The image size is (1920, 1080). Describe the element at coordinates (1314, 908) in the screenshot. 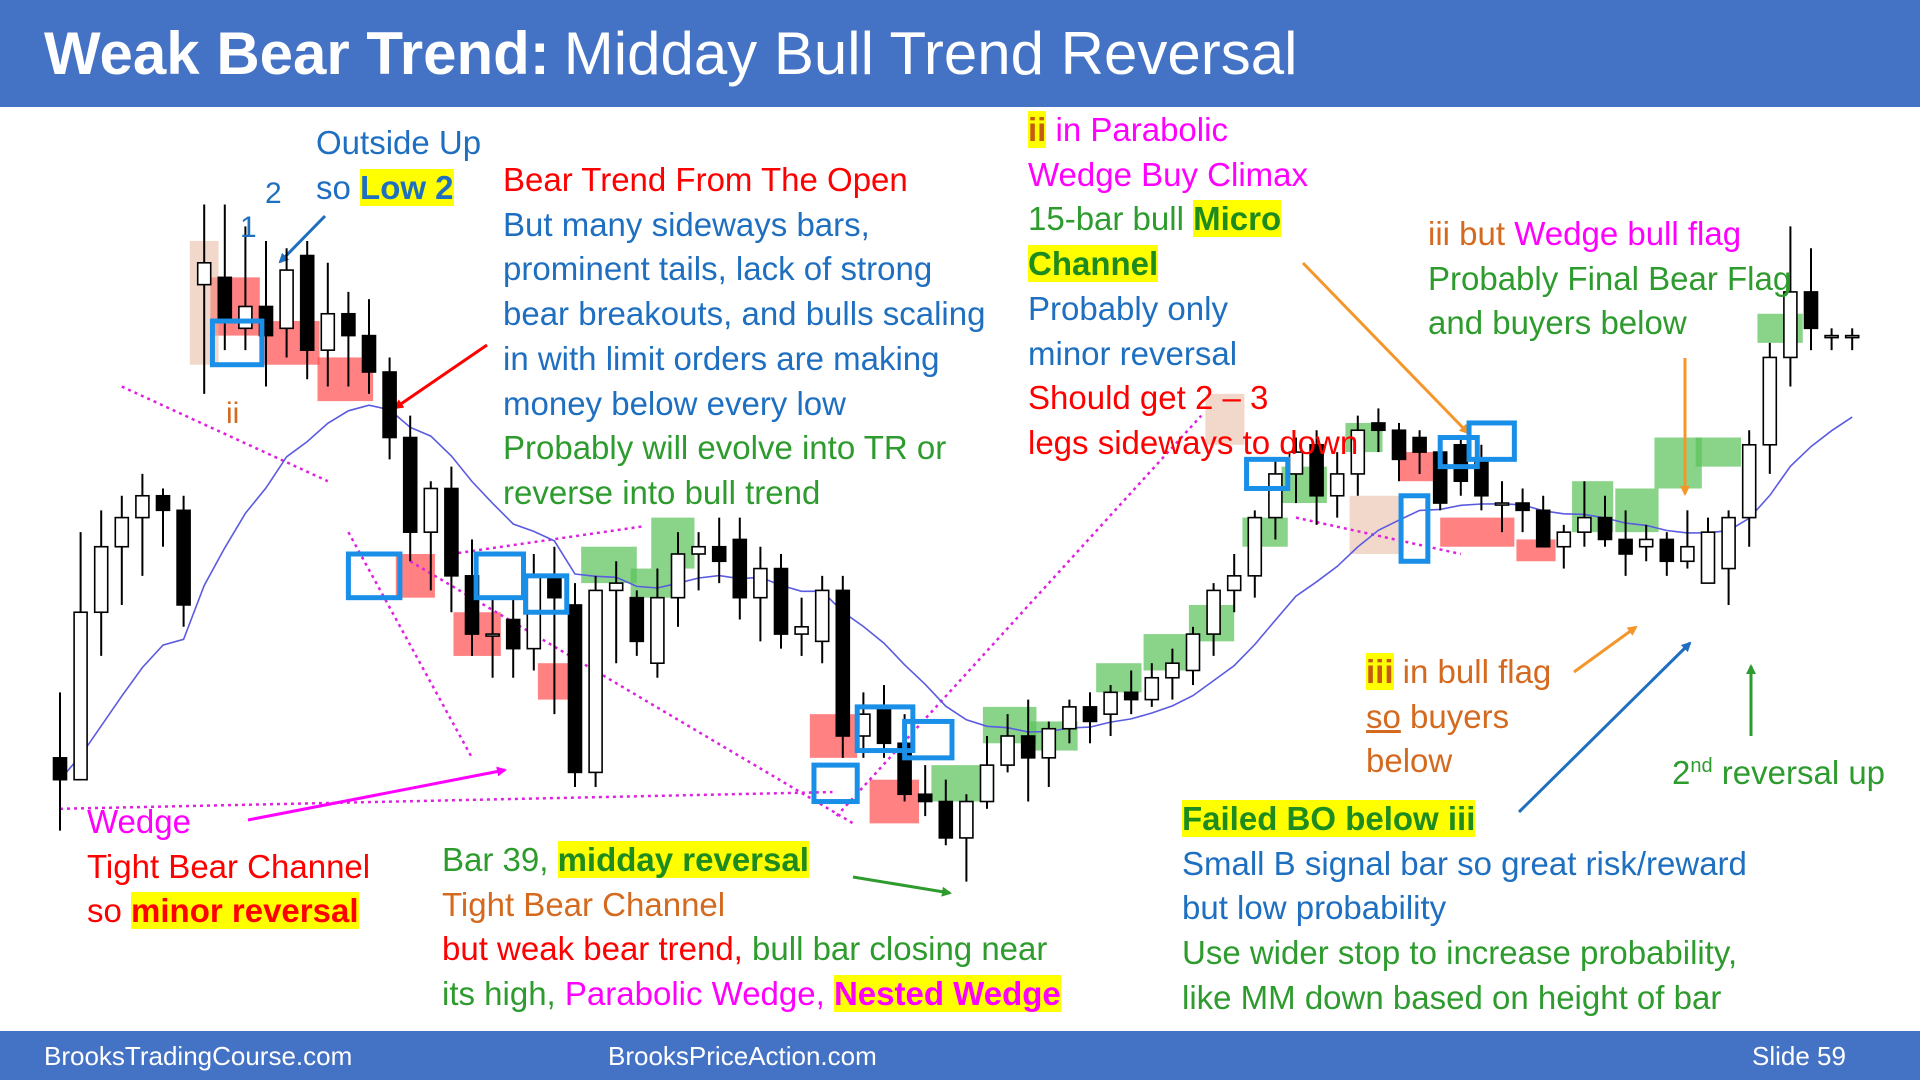

I see `failed-bo-line3: but low probability` at that location.